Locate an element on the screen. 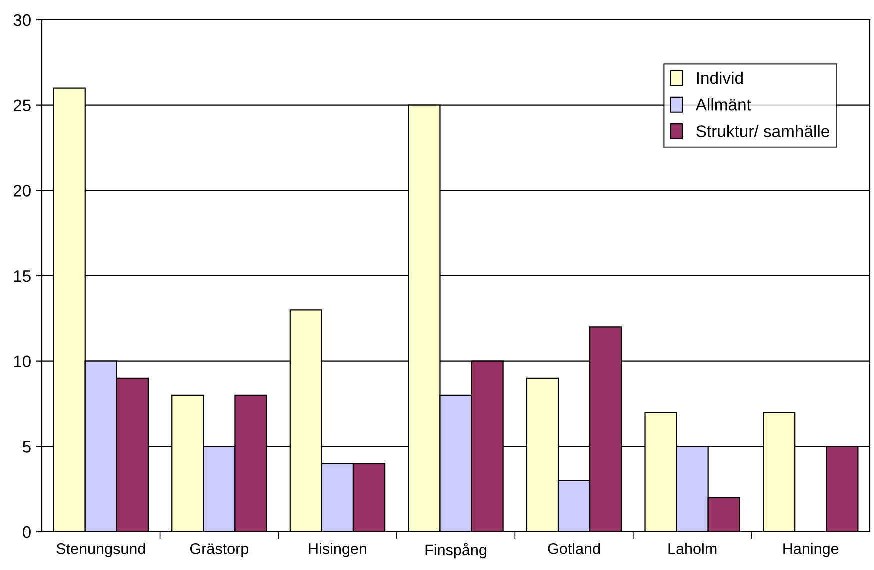  x-tick-label: Gotland is located at coordinates (574, 548).